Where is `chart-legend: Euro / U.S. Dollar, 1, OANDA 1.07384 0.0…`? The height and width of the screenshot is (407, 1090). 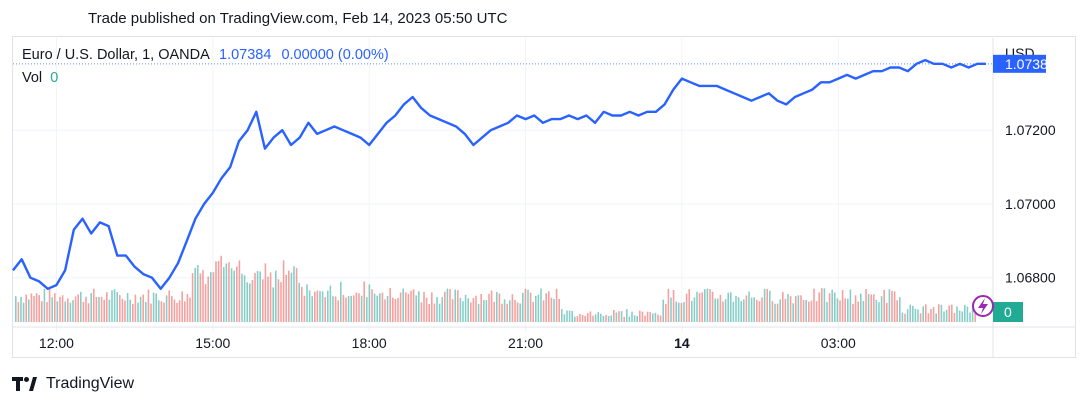 chart-legend: Euro / U.S. Dollar, 1, OANDA 1.07384 0.0… is located at coordinates (205, 55).